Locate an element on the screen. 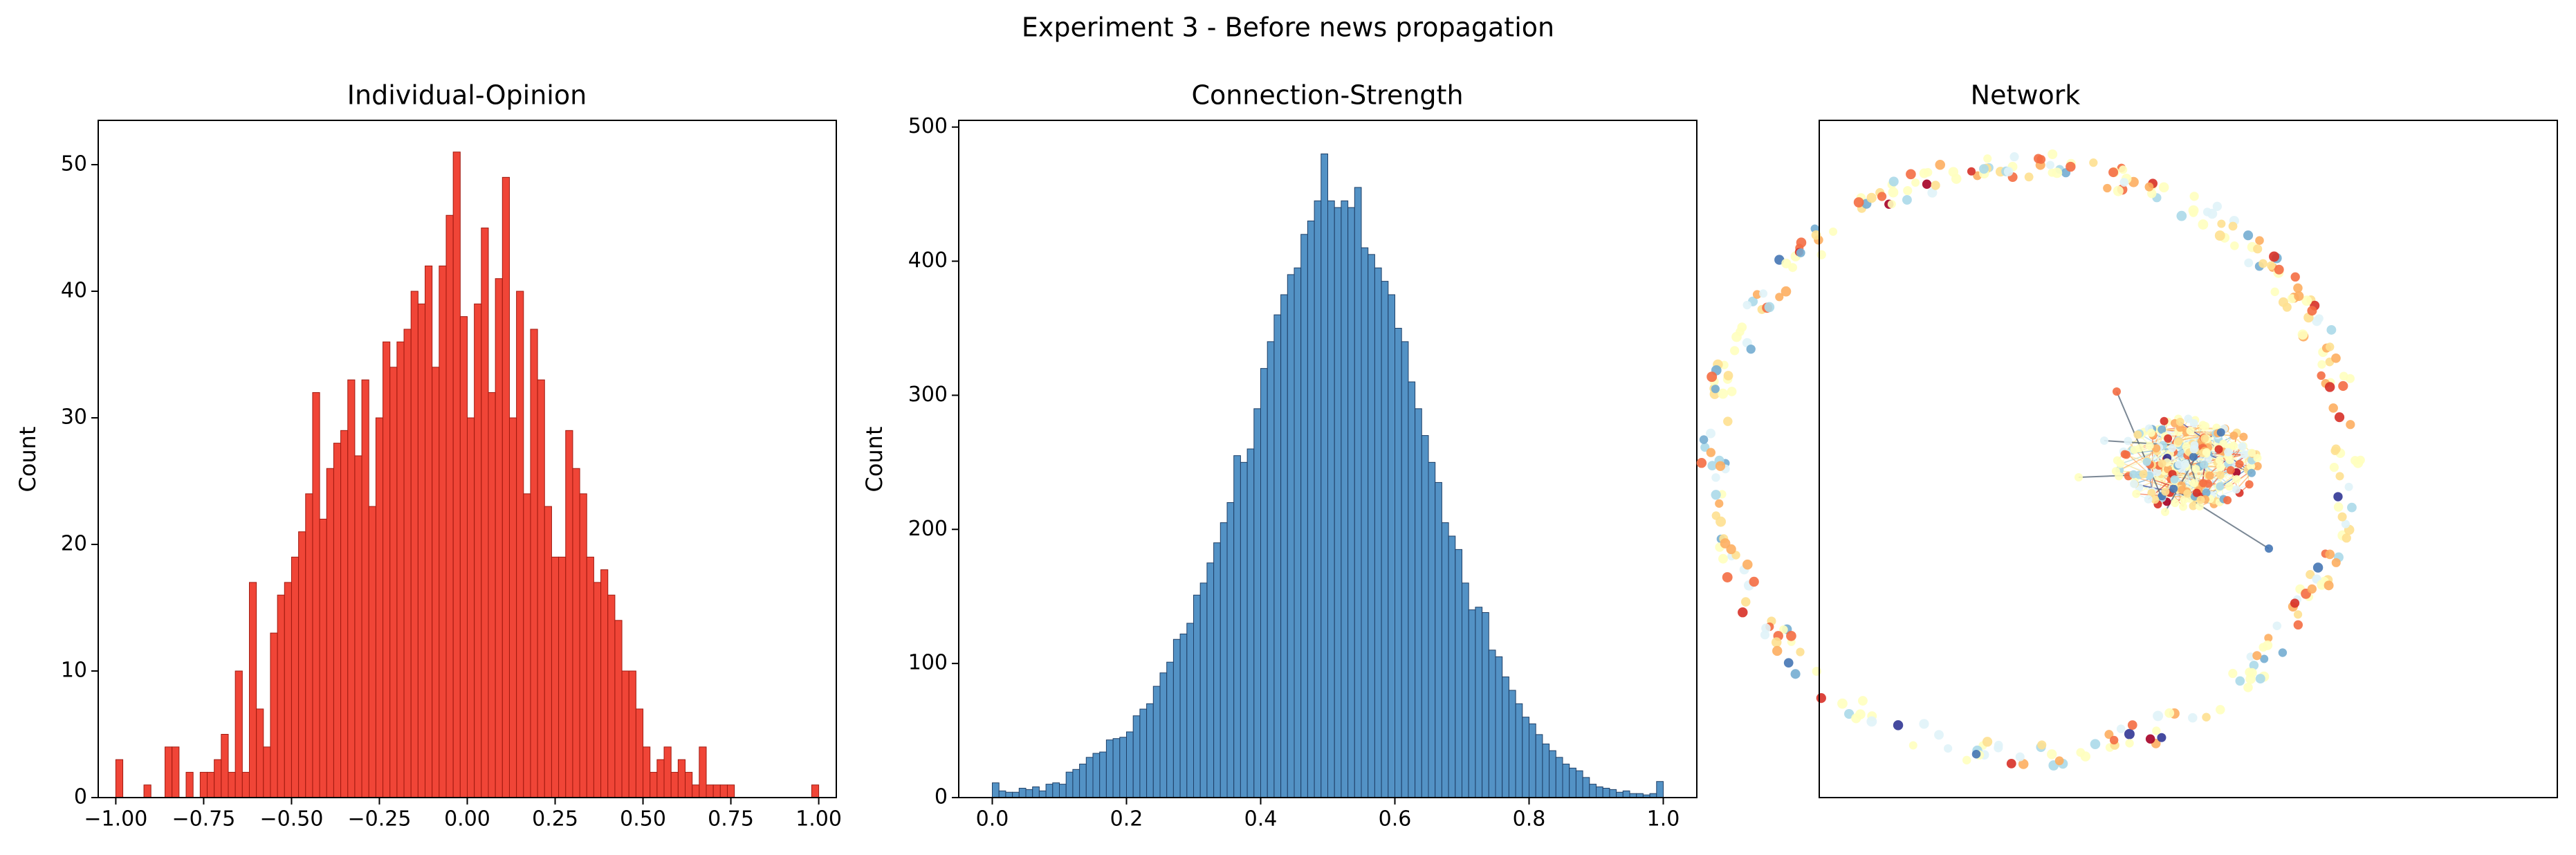 This screenshot has width=2576, height=855. strength-histogram-ylabel: Count is located at coordinates (874, 459).